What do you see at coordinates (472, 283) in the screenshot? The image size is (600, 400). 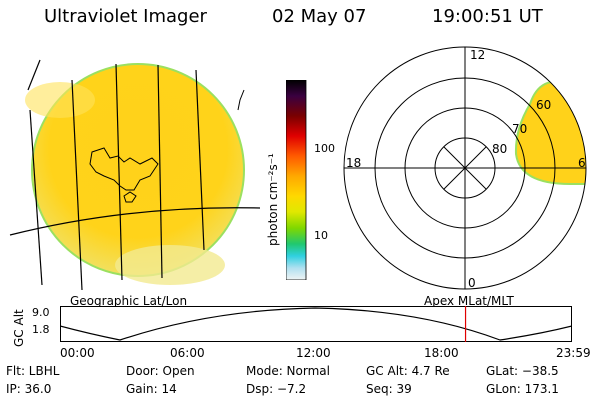 I see `polar-label-0: 0` at bounding box center [472, 283].